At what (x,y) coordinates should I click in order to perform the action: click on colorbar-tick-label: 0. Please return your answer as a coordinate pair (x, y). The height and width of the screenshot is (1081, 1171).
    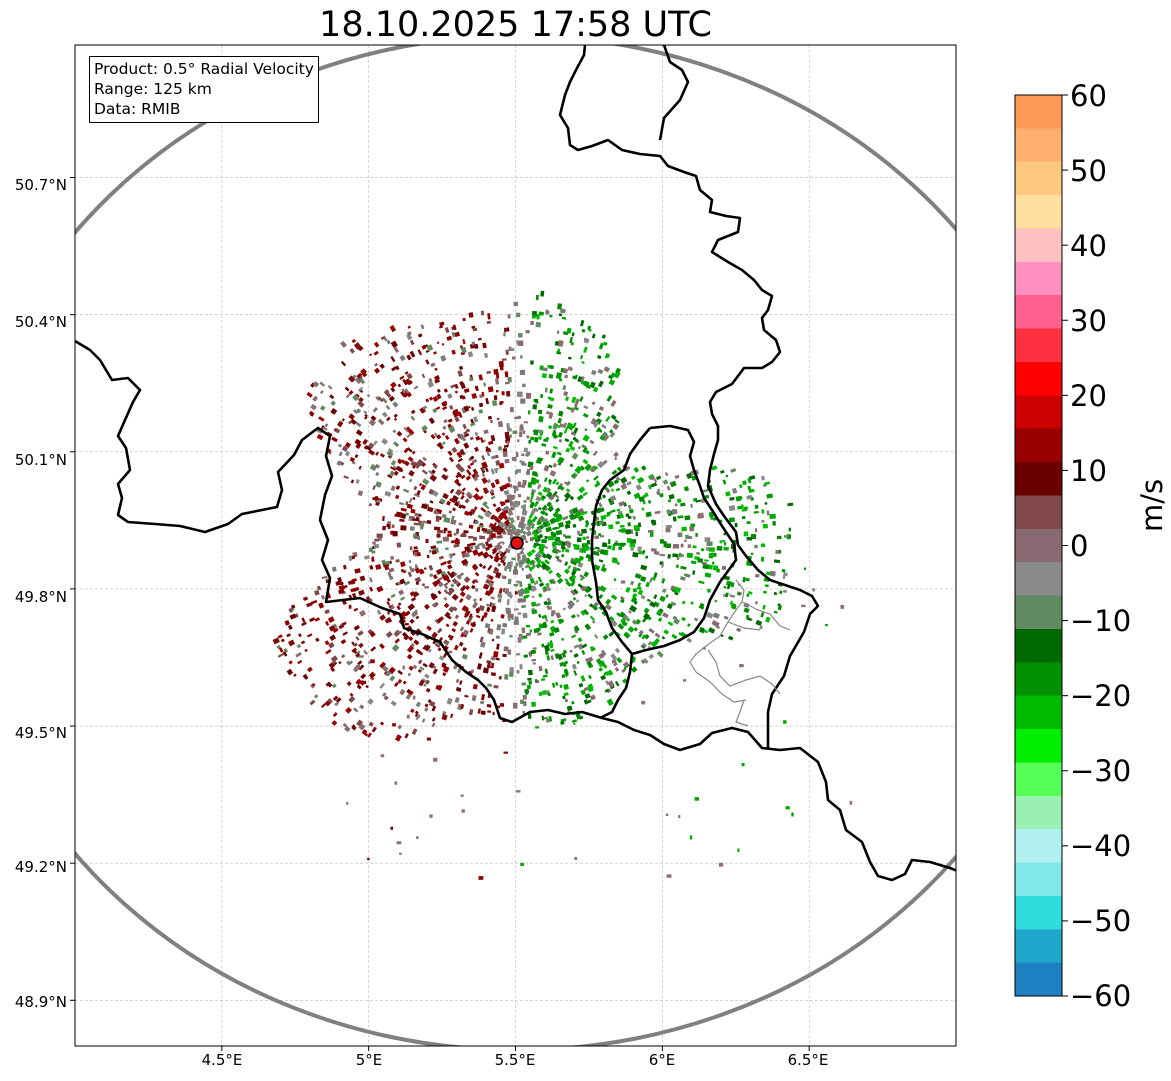
    Looking at the image, I should click on (1079, 546).